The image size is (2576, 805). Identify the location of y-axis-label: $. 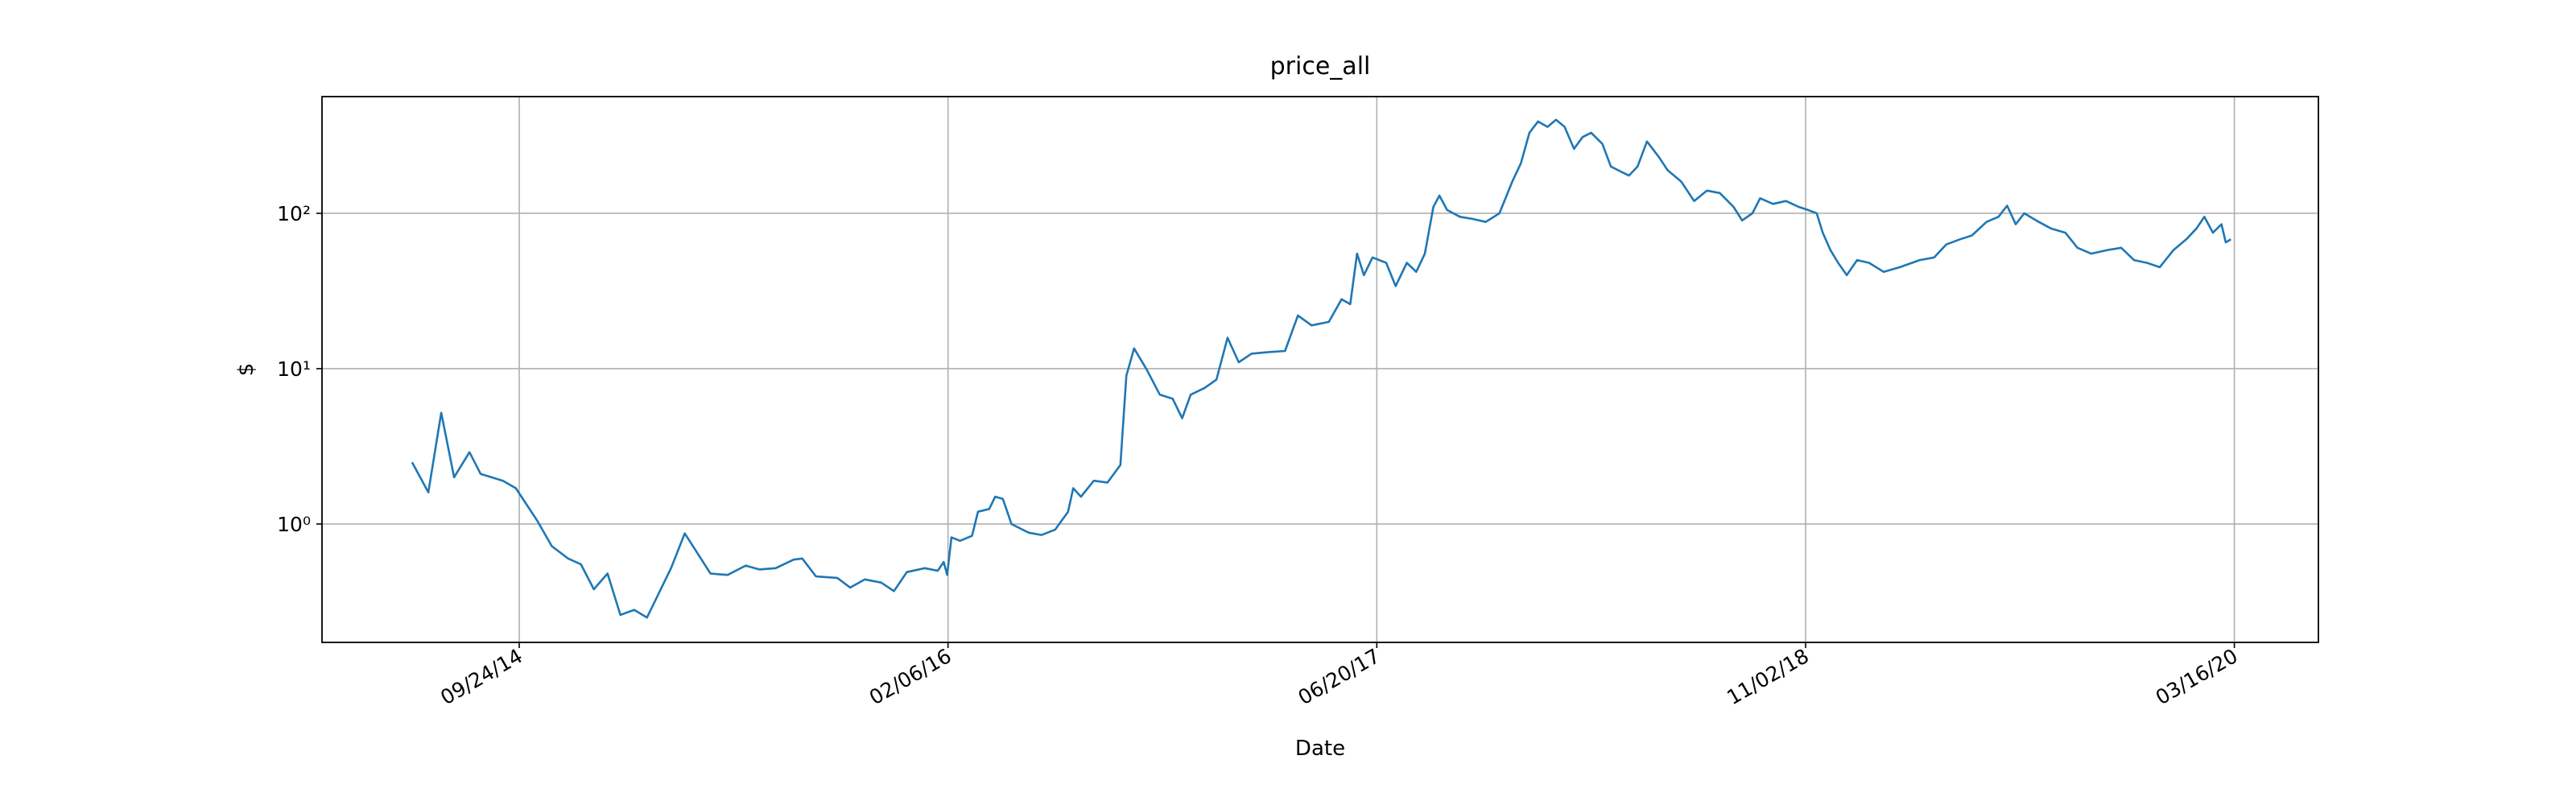
(246, 370).